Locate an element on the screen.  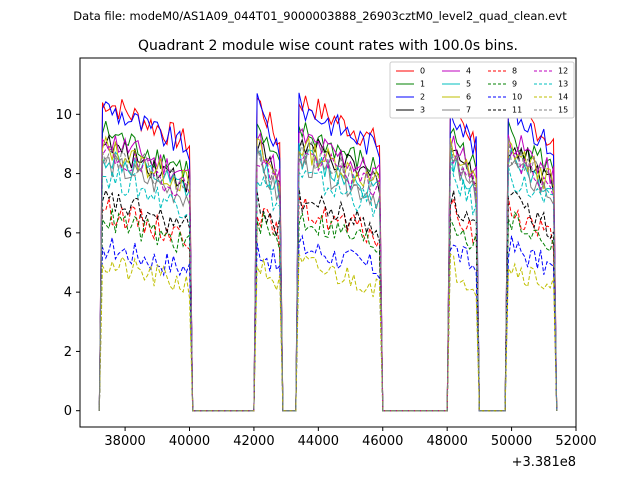
legend-label-4: 4 is located at coordinates (468, 71).